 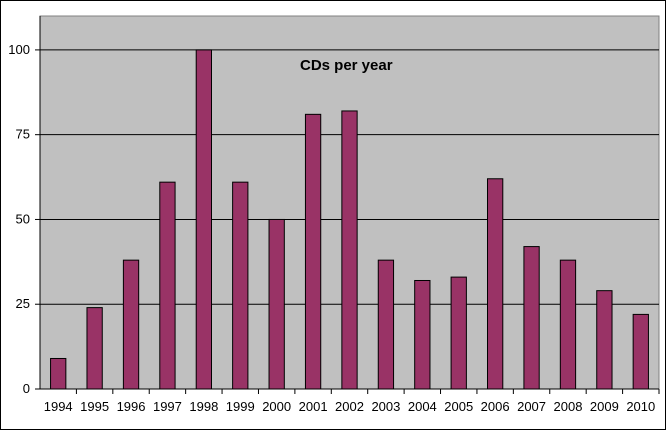 I want to click on bar-1997, so click(x=167, y=285).